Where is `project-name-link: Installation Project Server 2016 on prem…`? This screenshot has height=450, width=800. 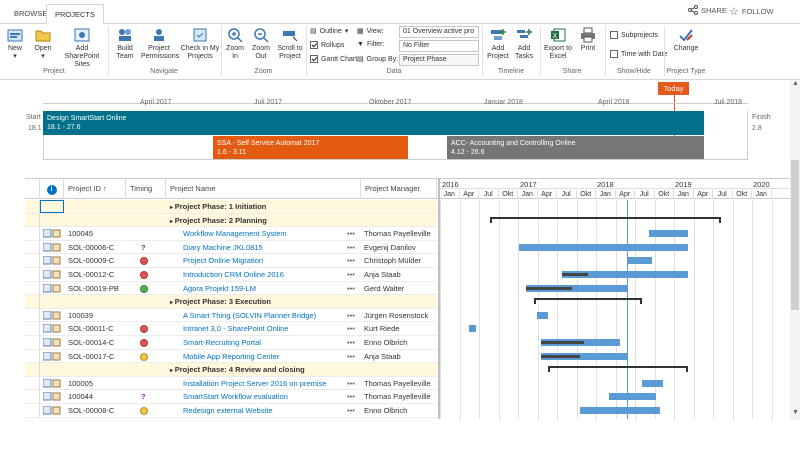
project-name-link: Installation Project Server 2016 on prem… is located at coordinates (255, 383).